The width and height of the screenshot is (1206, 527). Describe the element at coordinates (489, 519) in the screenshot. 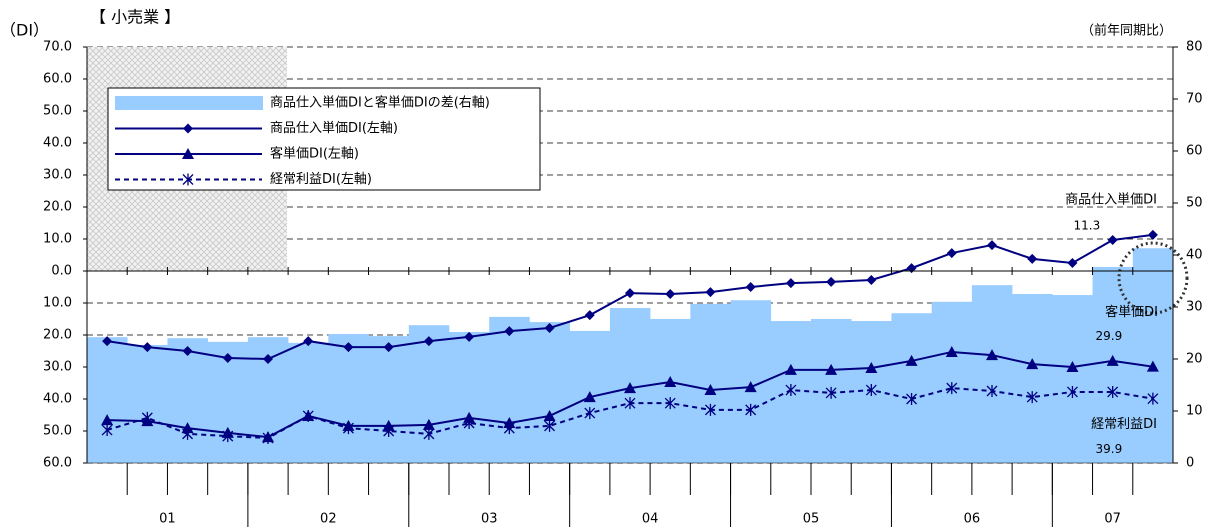

I see `x-tick-label: 03` at that location.